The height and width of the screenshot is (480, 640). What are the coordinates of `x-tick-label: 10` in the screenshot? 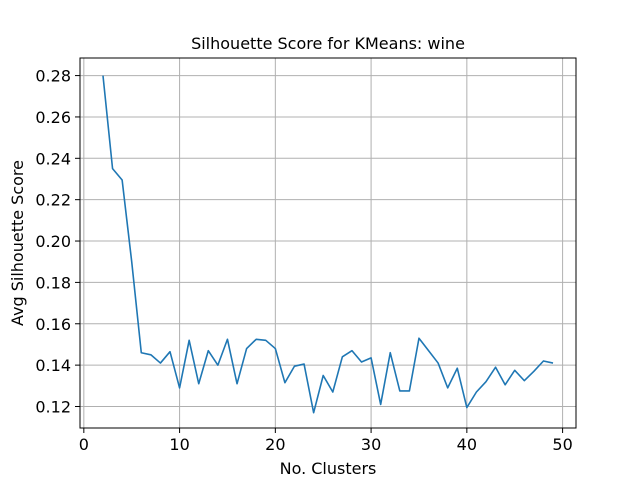 It's located at (179, 444).